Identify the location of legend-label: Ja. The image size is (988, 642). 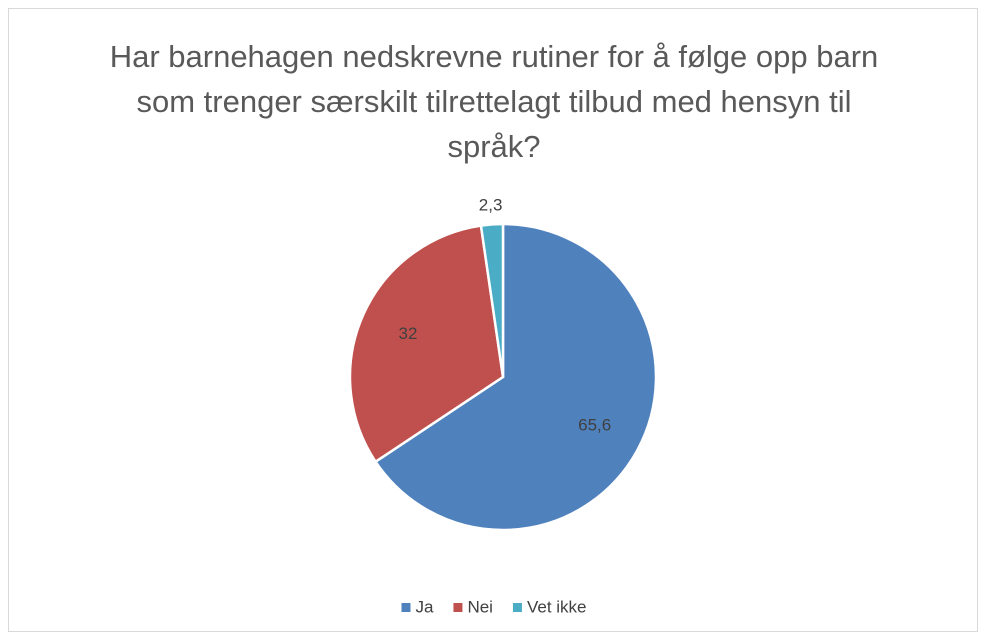
(424, 606).